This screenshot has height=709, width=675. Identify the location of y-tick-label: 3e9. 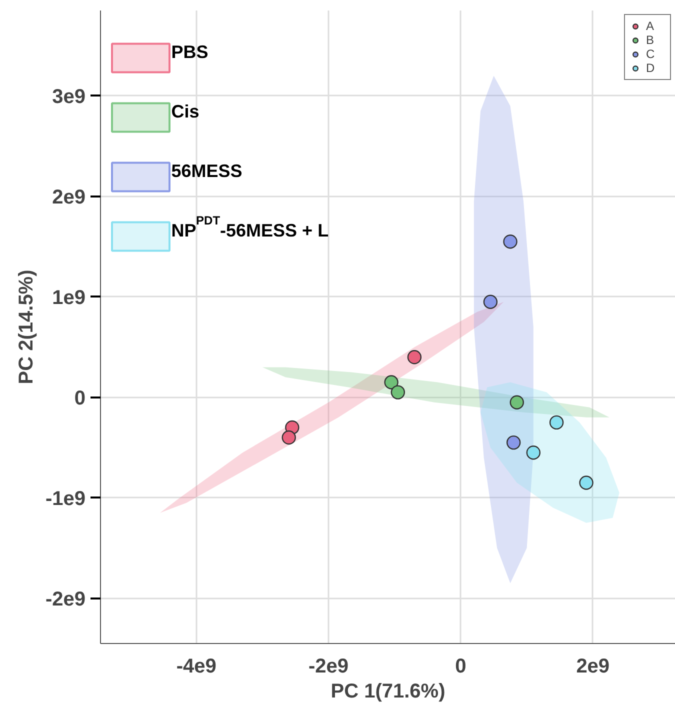
(69, 97).